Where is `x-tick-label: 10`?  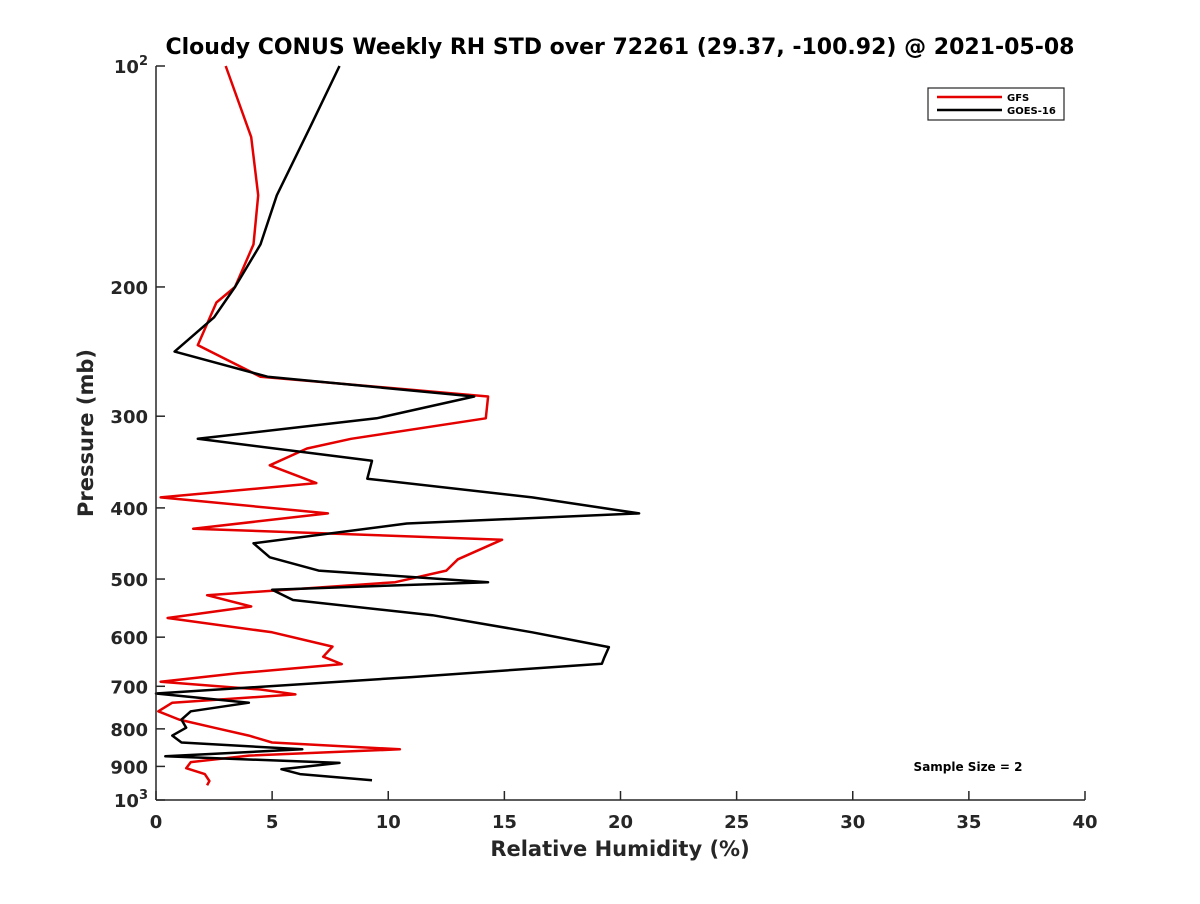 x-tick-label: 10 is located at coordinates (388, 822).